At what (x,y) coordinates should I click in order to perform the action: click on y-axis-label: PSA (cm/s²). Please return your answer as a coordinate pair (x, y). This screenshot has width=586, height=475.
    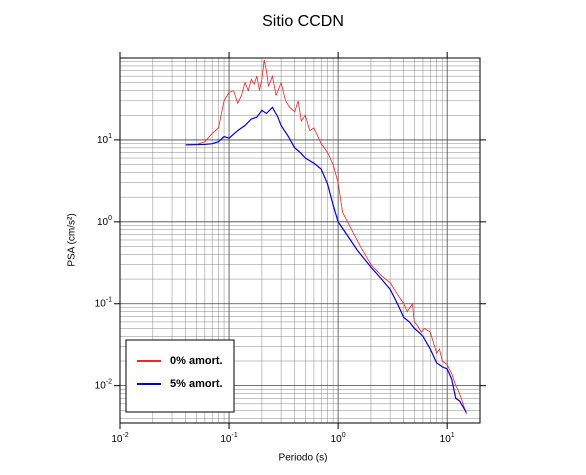
    Looking at the image, I should click on (72, 239).